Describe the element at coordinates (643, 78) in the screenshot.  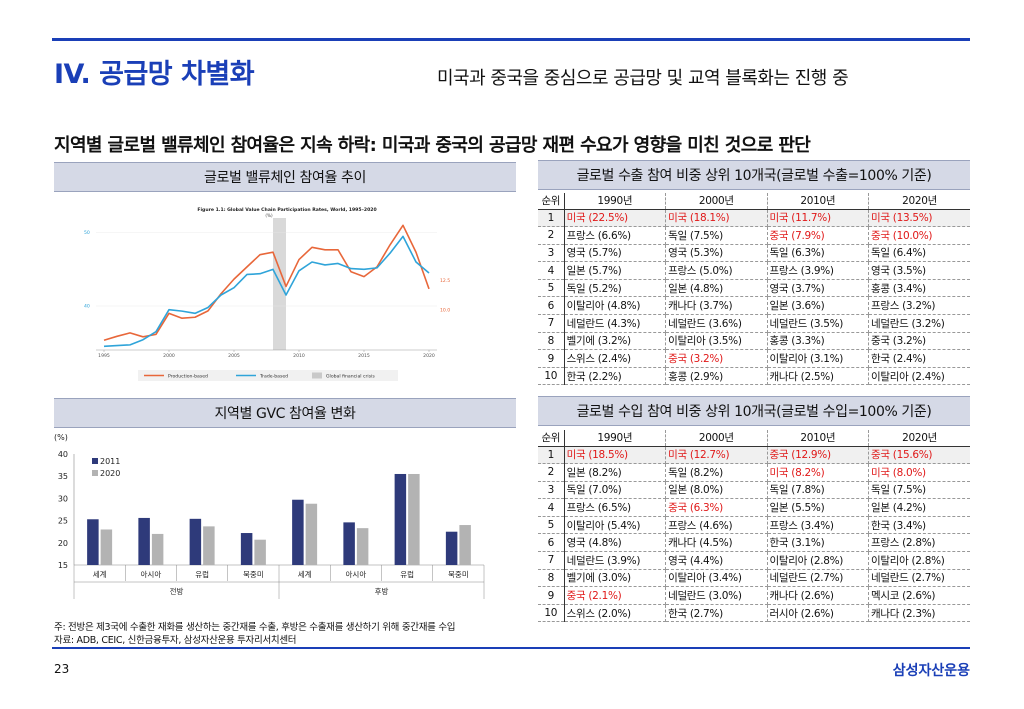
I see `page-subtitle: 미국과 중국을 중심으로 공급망 및 교역 블록화는 진행 중` at that location.